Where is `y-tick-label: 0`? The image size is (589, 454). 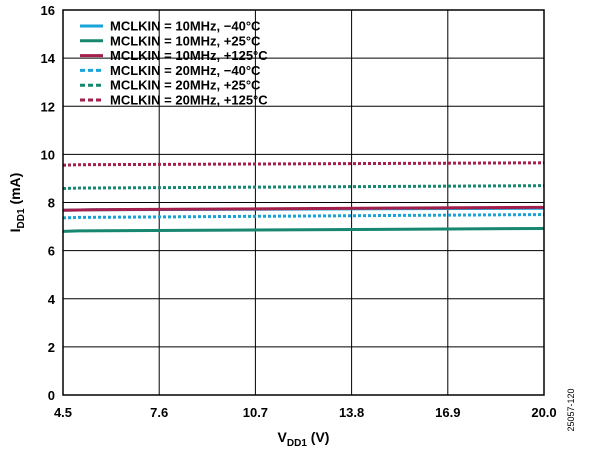
y-tick-label: 0 is located at coordinates (51, 395).